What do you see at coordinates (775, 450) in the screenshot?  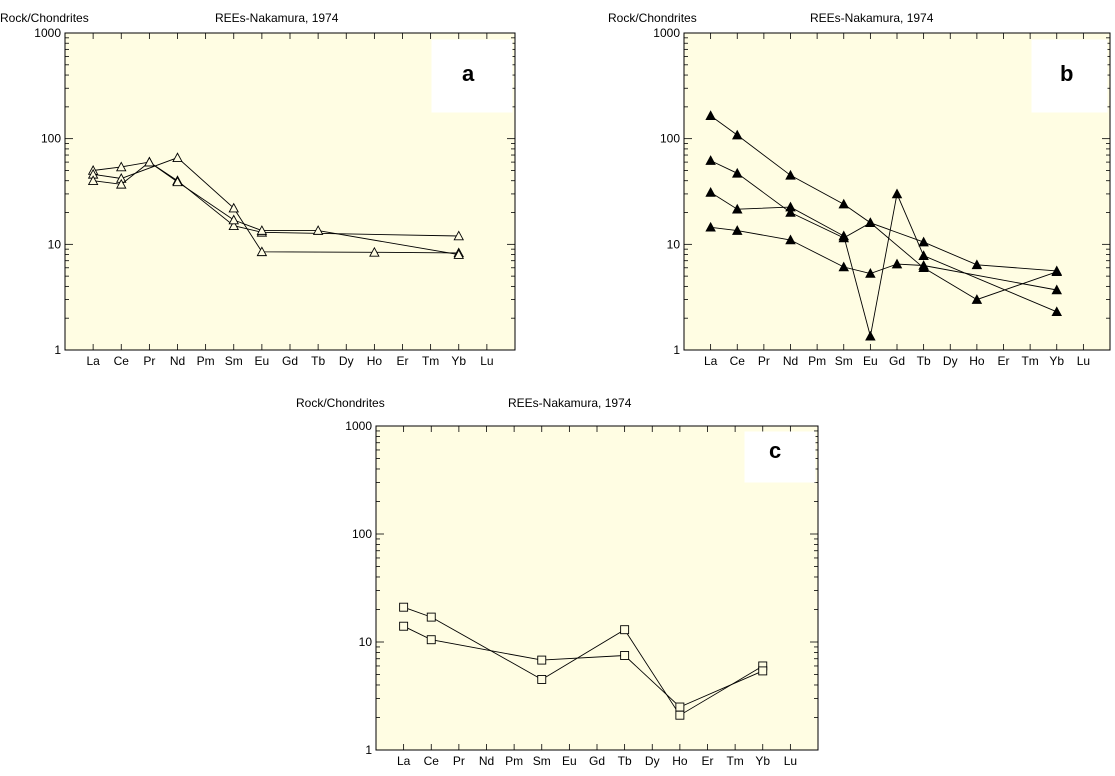 I see `panel-label: c` at bounding box center [775, 450].